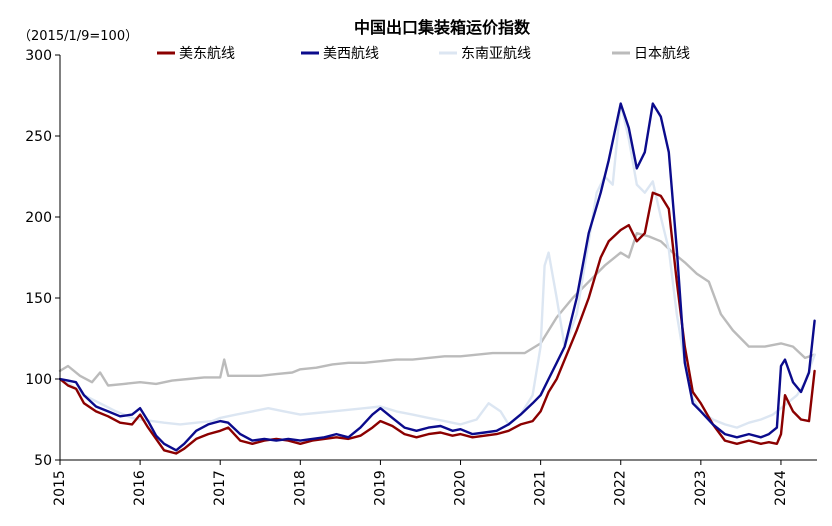  I want to click on y-tick-label: 100, so click(38, 380).